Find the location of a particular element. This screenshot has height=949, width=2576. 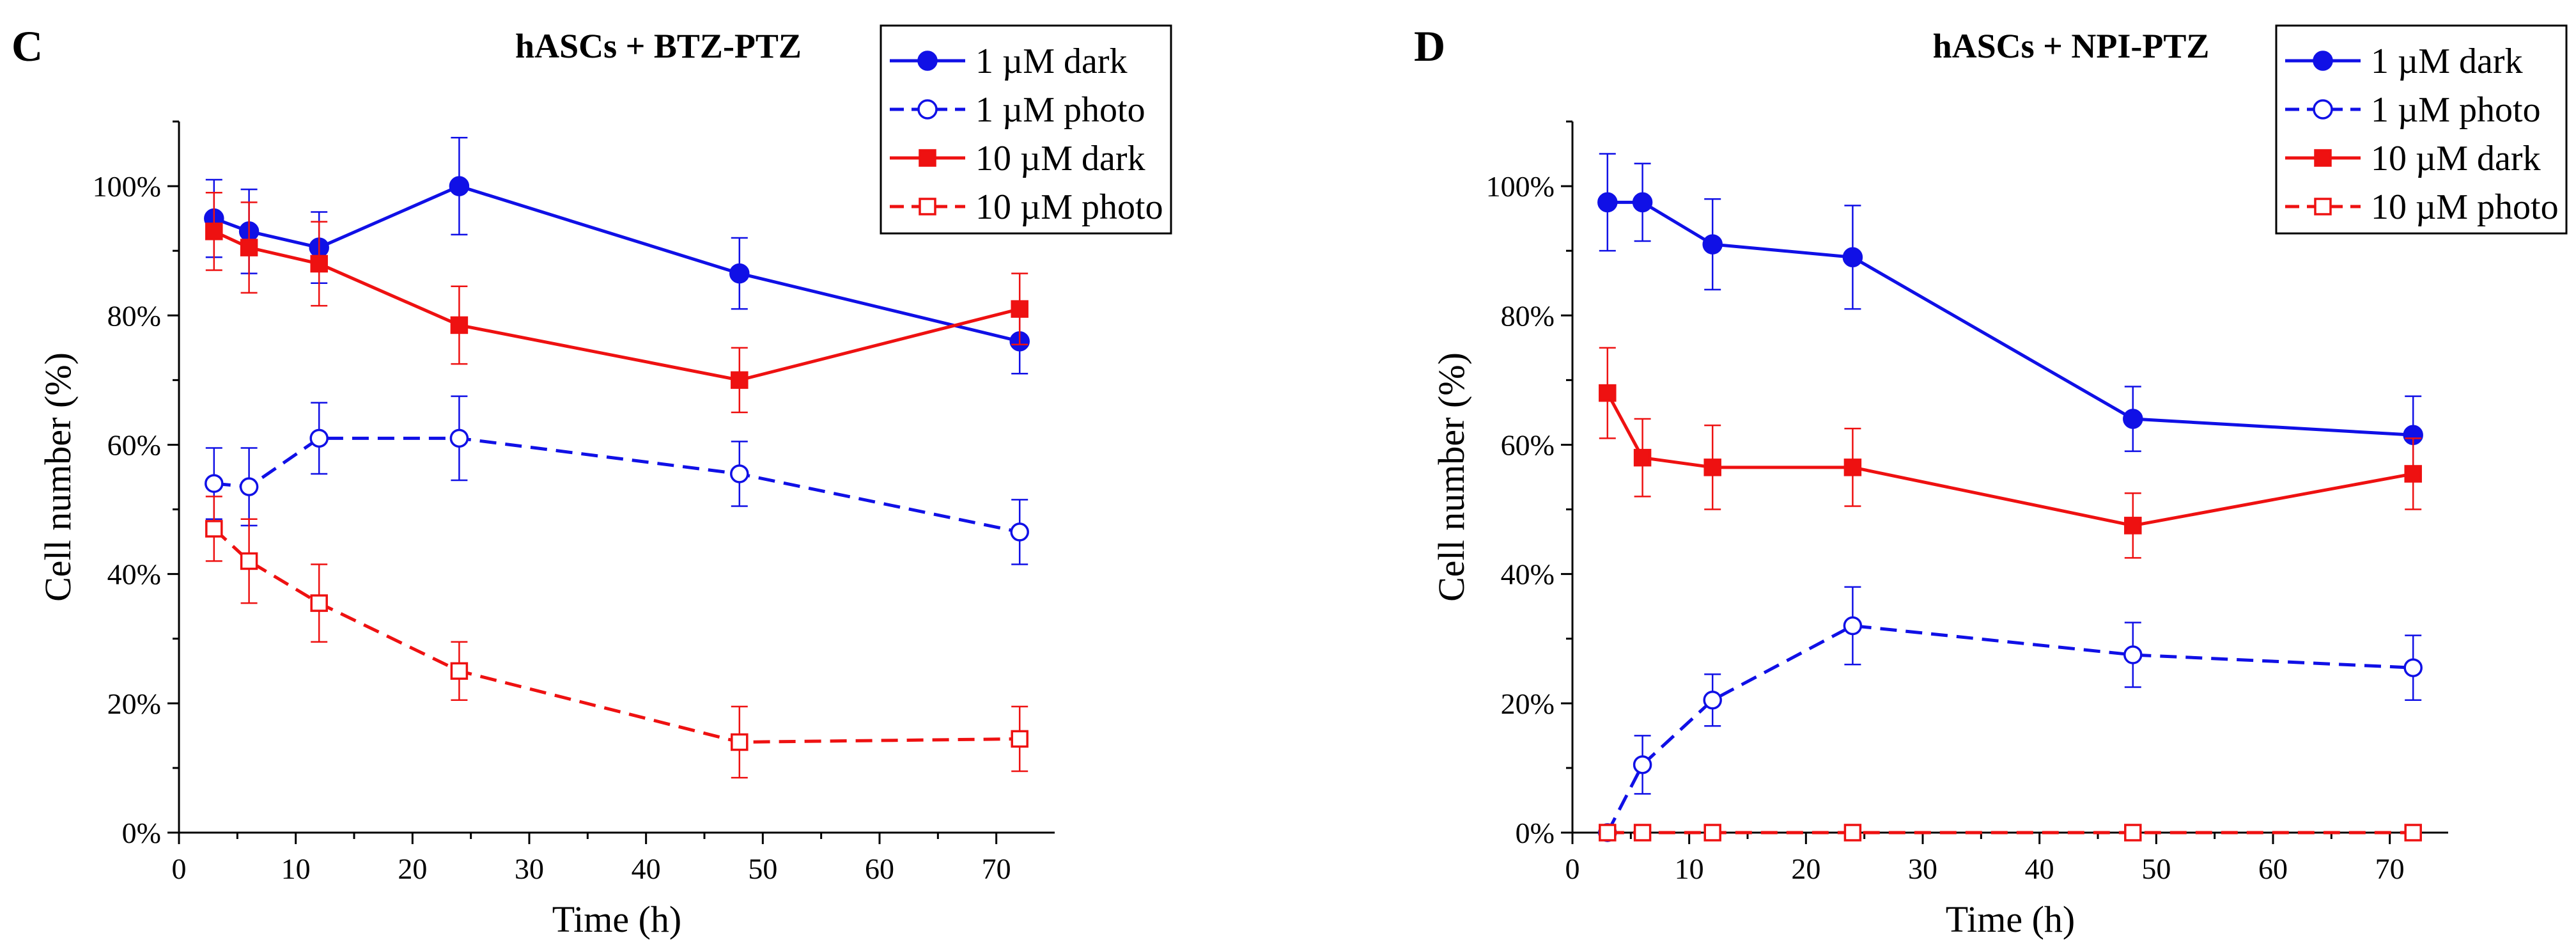

y-tick-label: 80% is located at coordinates (1528, 315).